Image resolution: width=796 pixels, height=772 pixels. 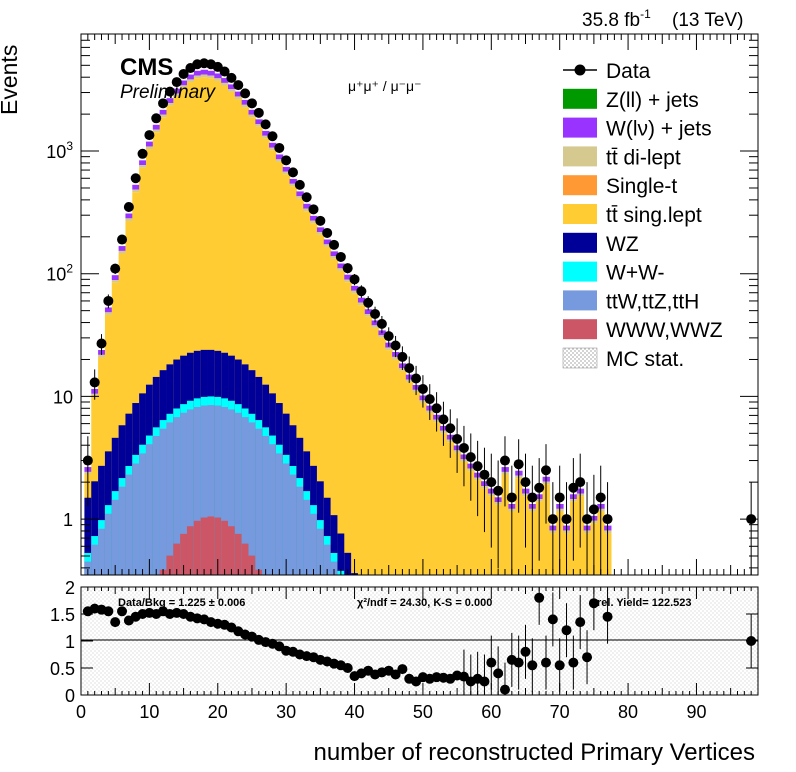 What do you see at coordinates (652, 100) in the screenshot?
I see `legend-label: Z(ll) + jets` at bounding box center [652, 100].